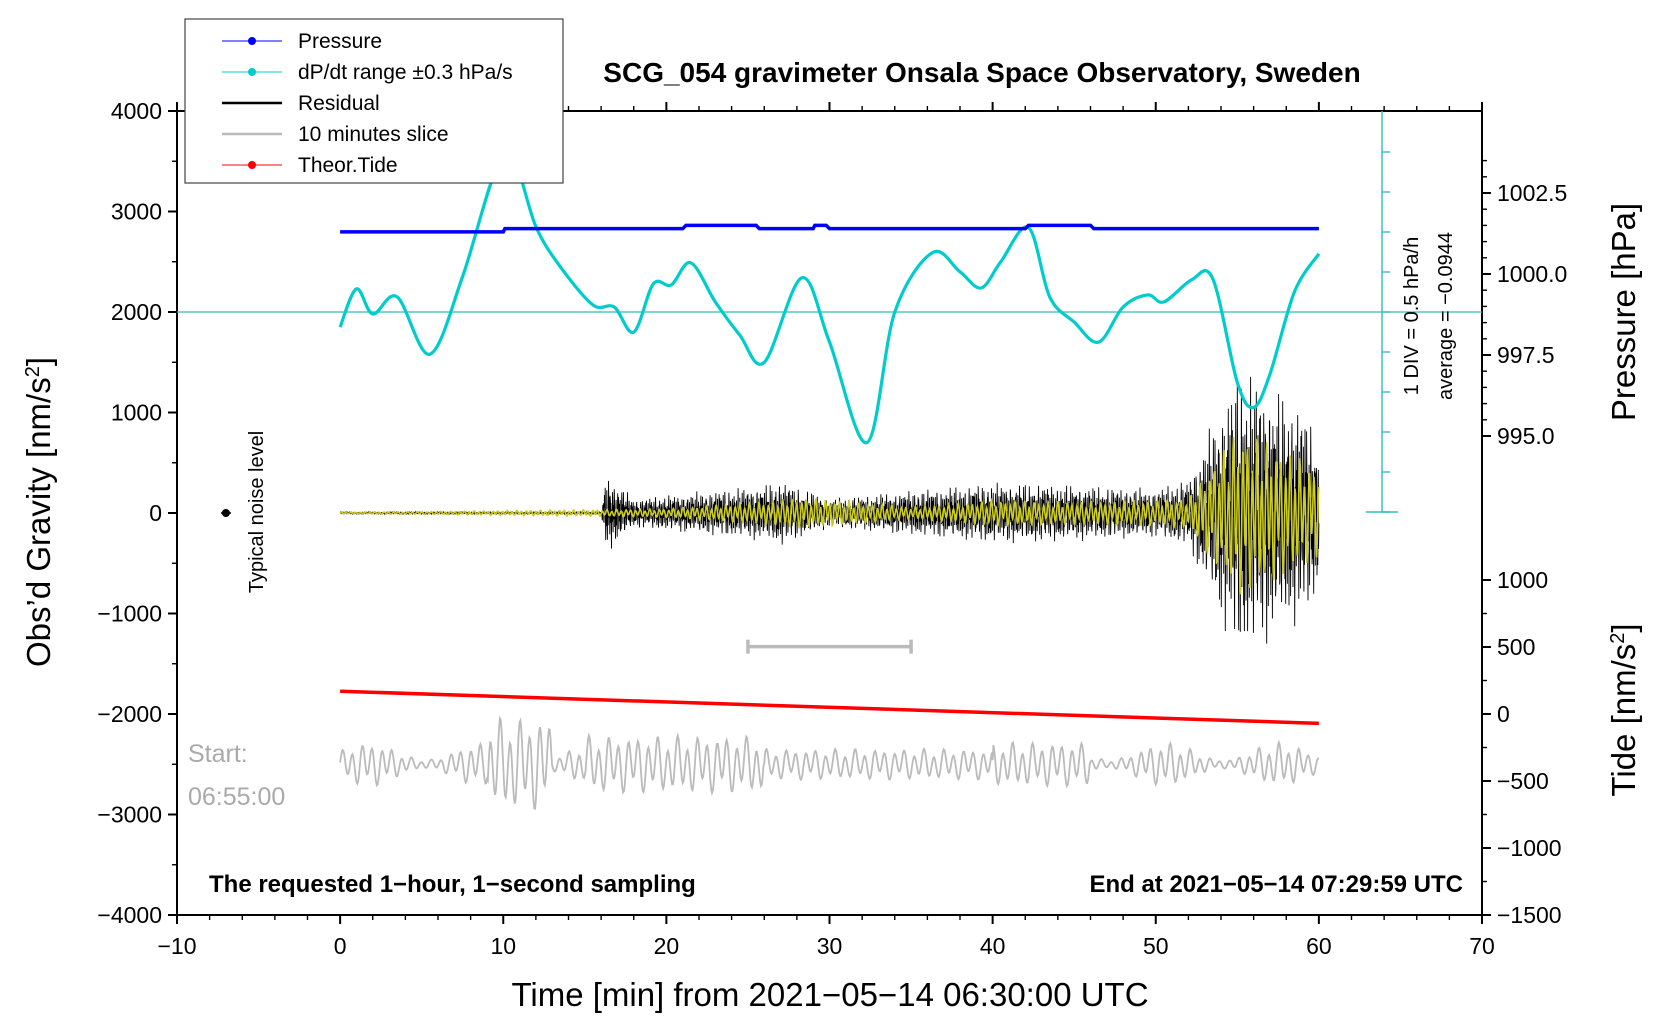 The image size is (1676, 1020). I want to click on legend-label: Theor.Tide, so click(348, 165).